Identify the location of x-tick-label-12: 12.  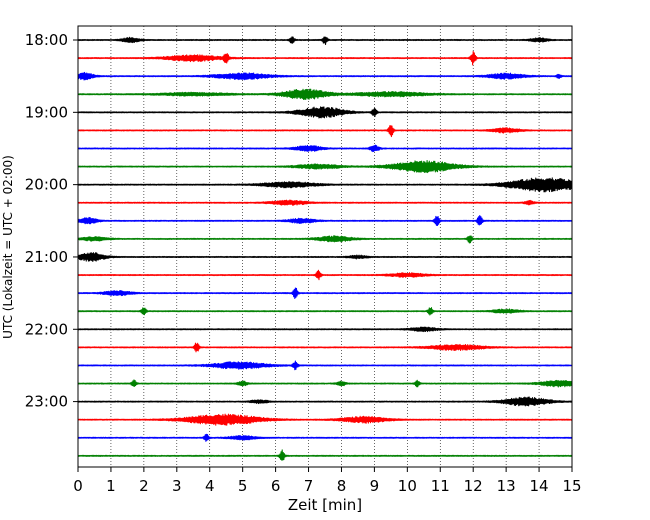
(473, 486).